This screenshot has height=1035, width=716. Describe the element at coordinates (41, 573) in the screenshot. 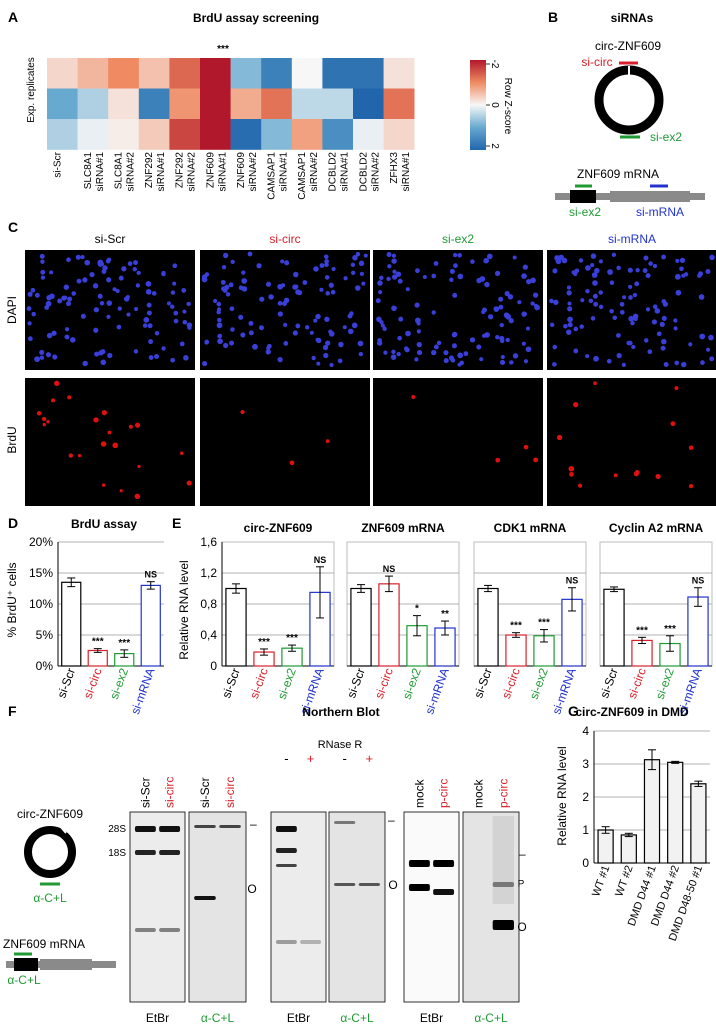

I see `y-tick-label: 15%` at that location.